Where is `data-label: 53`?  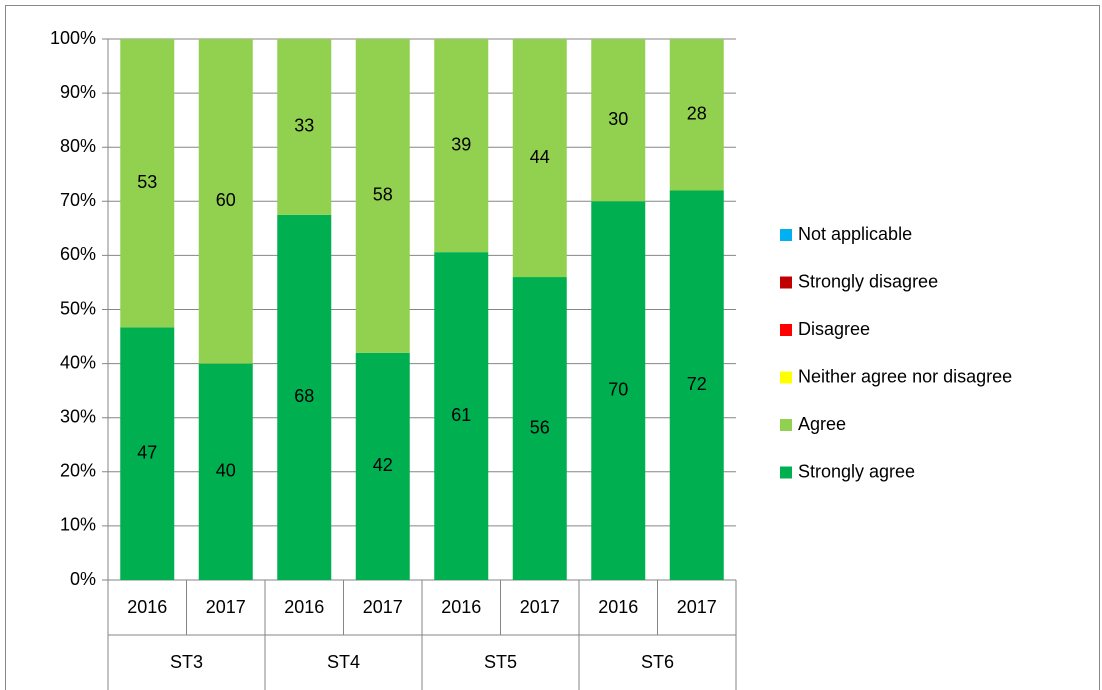 data-label: 53 is located at coordinates (147, 182).